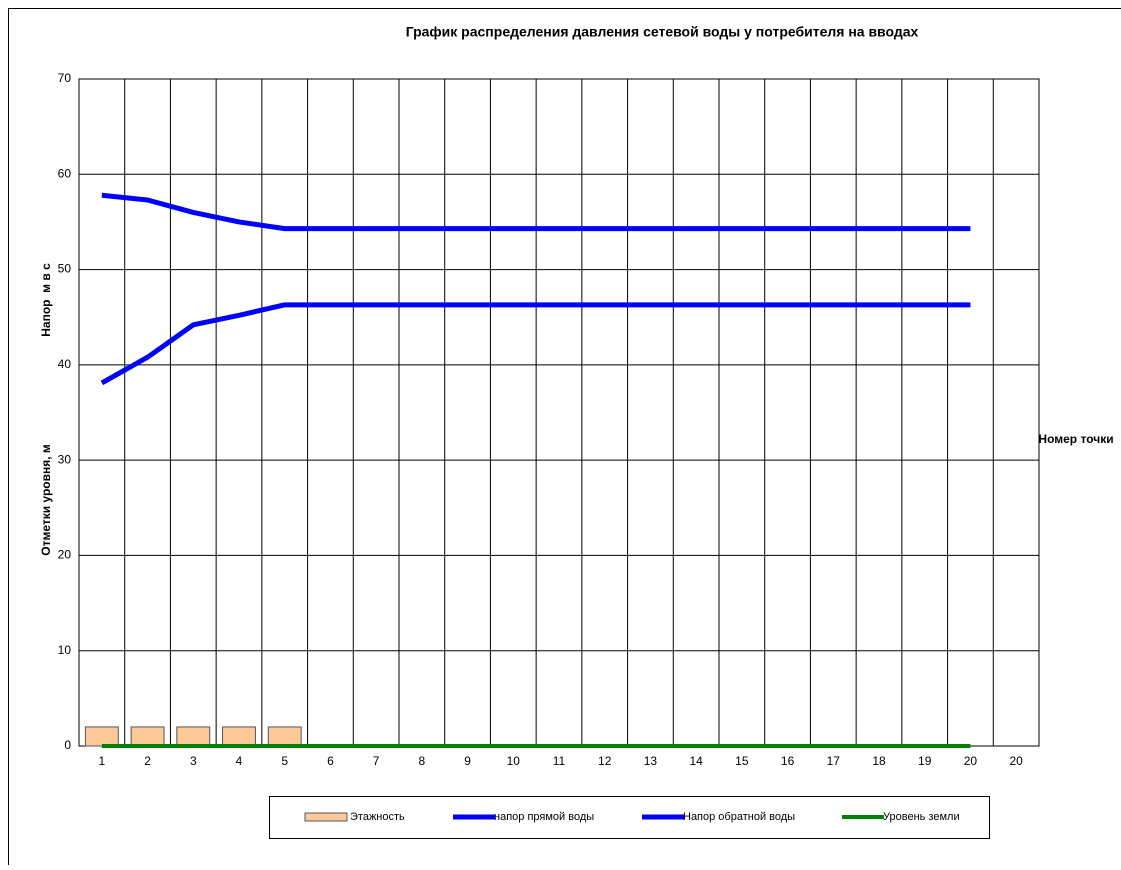  I want to click on legend-label: напор прямой воды, so click(544, 817).